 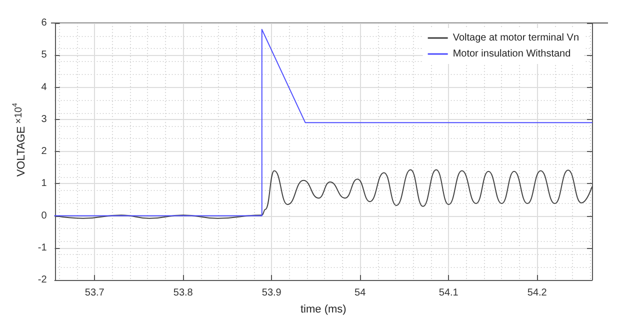 I want to click on x-tick-label: 54, so click(x=360, y=293).